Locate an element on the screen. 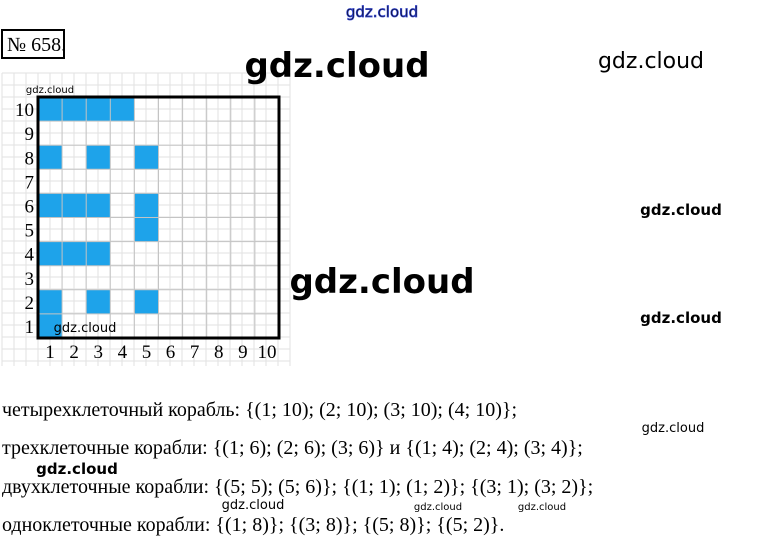 The height and width of the screenshot is (540, 764). row-label: 3 is located at coordinates (30, 279).